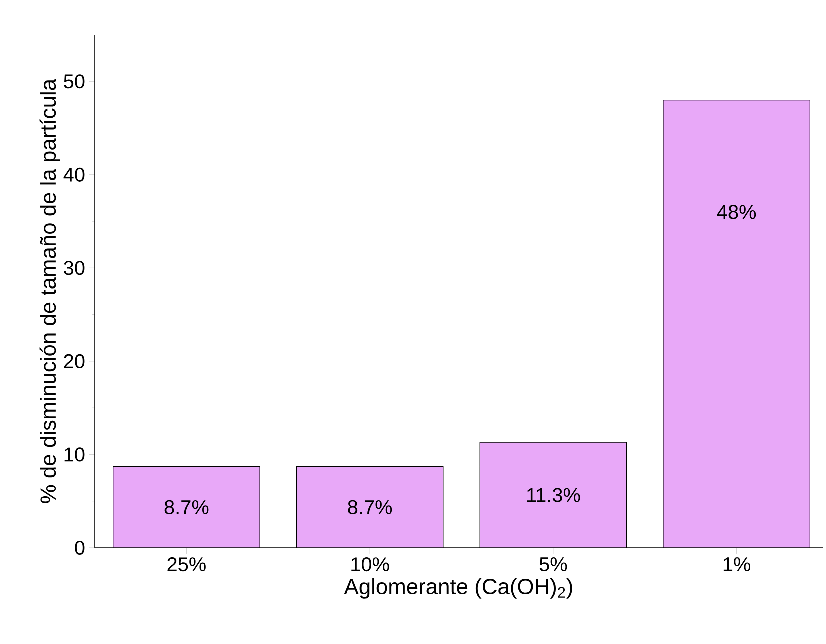  Describe the element at coordinates (74, 361) in the screenshot. I see `y-tick-label: 20` at that location.